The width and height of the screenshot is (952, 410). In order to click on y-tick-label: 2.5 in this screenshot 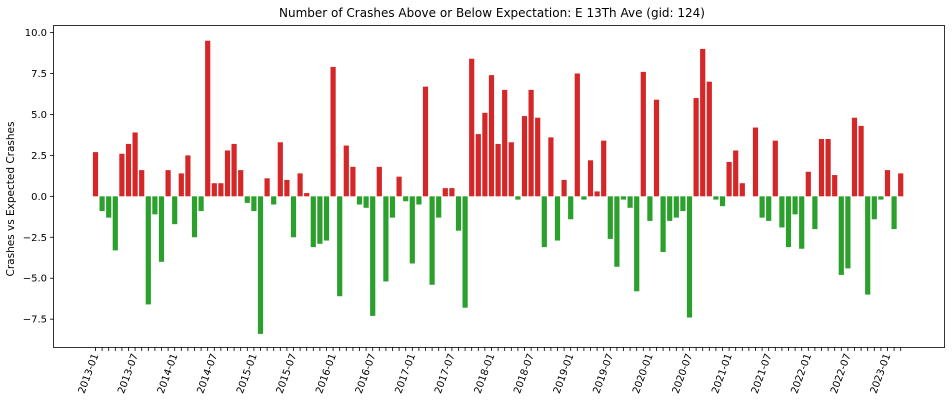, I will do `click(39, 156)`.